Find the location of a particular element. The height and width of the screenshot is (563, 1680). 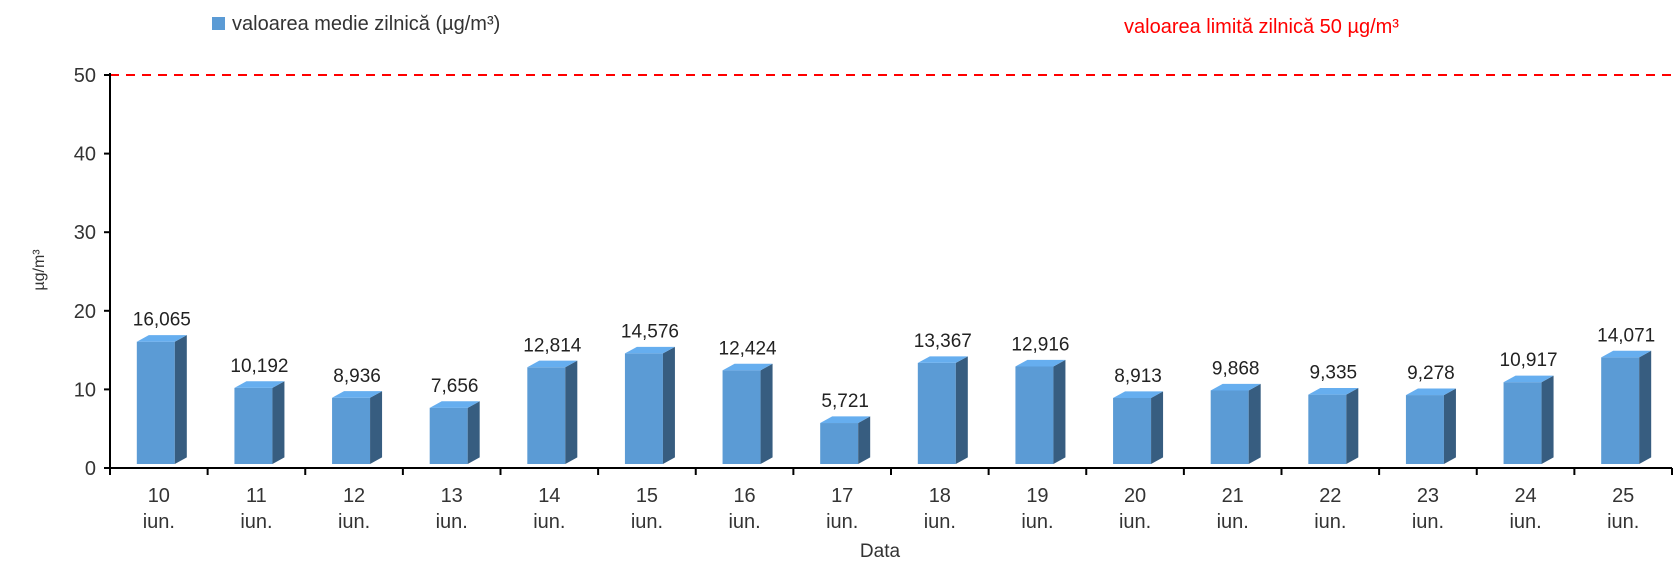

x-tick-label-day: 19 is located at coordinates (1037, 496).